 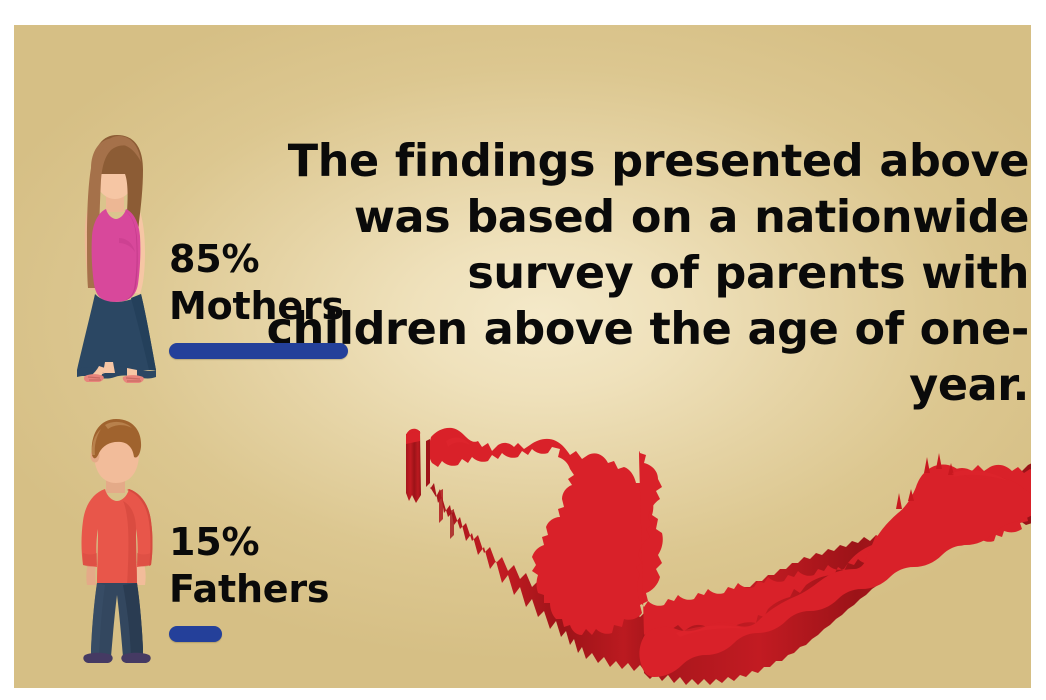 What do you see at coordinates (98, 657) in the screenshot?
I see `shoe-left` at bounding box center [98, 657].